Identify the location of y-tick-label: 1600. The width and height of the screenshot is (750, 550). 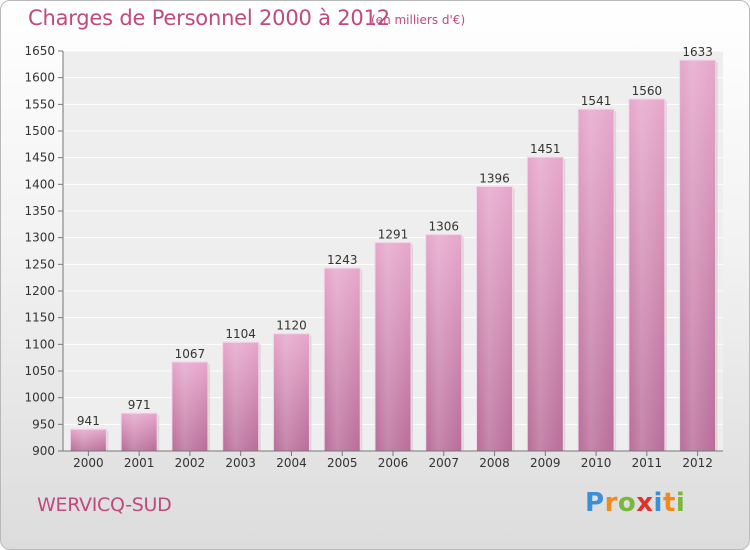
(39, 78).